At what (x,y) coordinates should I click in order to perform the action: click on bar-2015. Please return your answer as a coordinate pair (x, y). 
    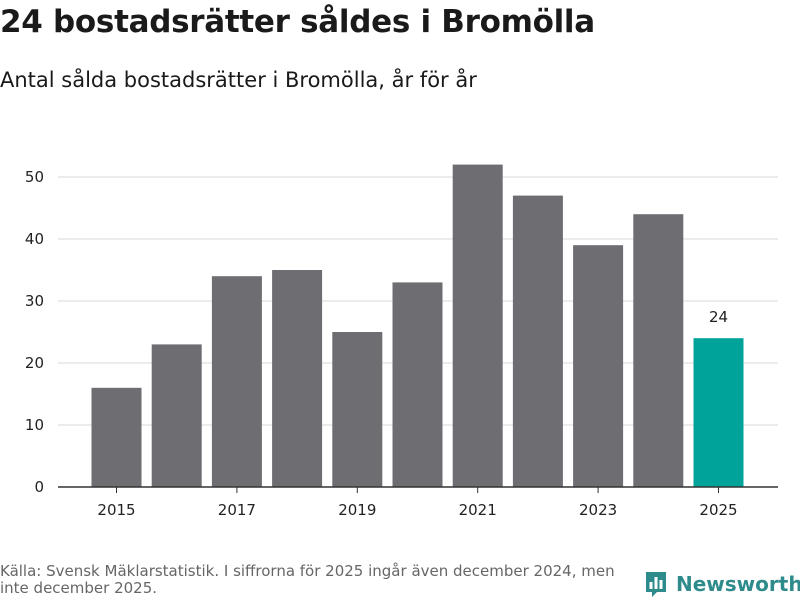
    Looking at the image, I should click on (116, 437).